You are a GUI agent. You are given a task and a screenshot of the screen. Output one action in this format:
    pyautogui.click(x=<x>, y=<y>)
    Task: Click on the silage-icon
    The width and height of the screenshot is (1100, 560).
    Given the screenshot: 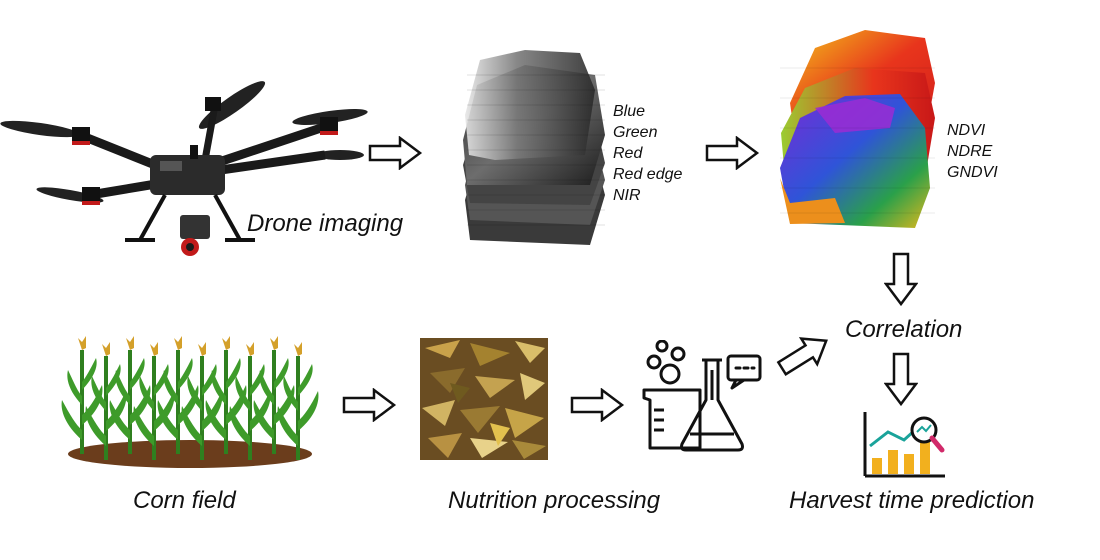 What is the action you would take?
    pyautogui.click(x=484, y=399)
    